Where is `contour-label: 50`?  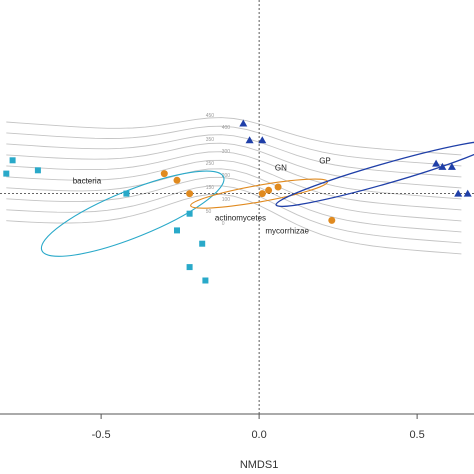 contour-label: 50 is located at coordinates (209, 212).